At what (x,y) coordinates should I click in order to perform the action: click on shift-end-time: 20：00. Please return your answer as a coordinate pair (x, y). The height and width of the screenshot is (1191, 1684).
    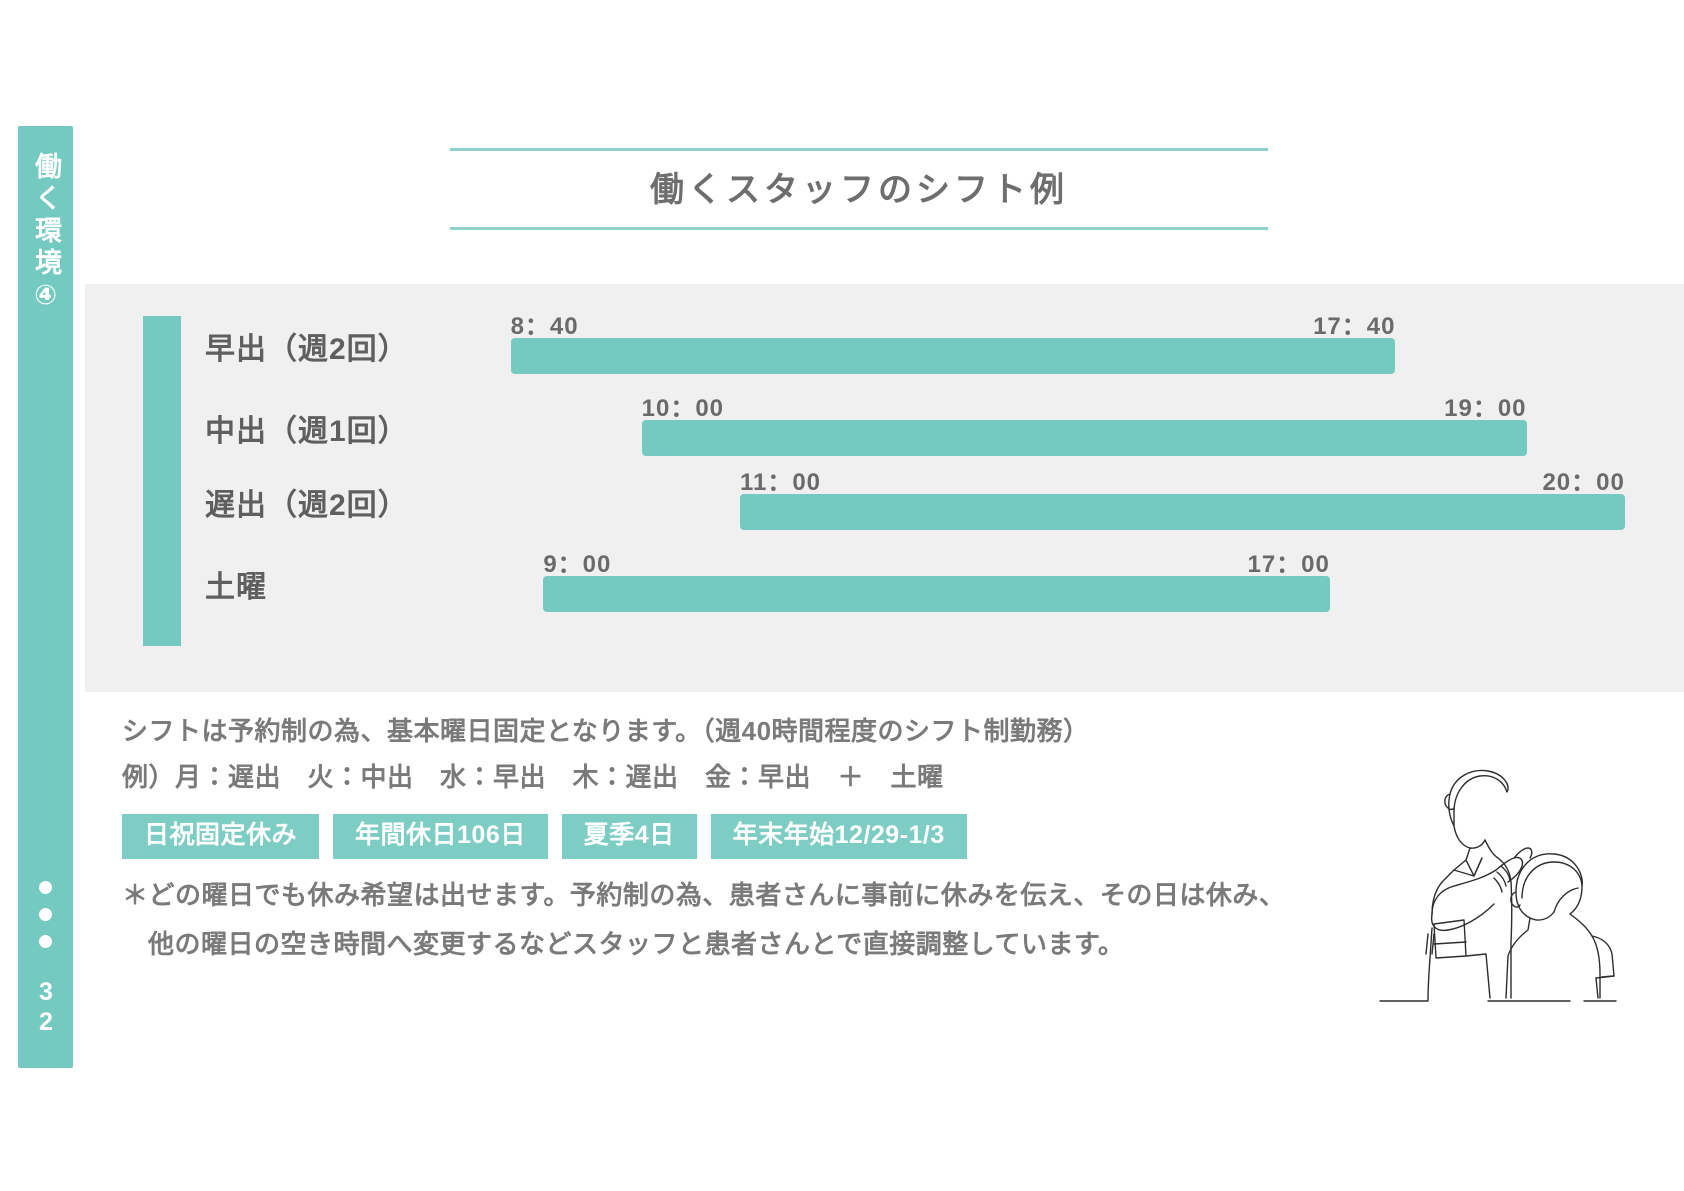
    Looking at the image, I should click on (1583, 482).